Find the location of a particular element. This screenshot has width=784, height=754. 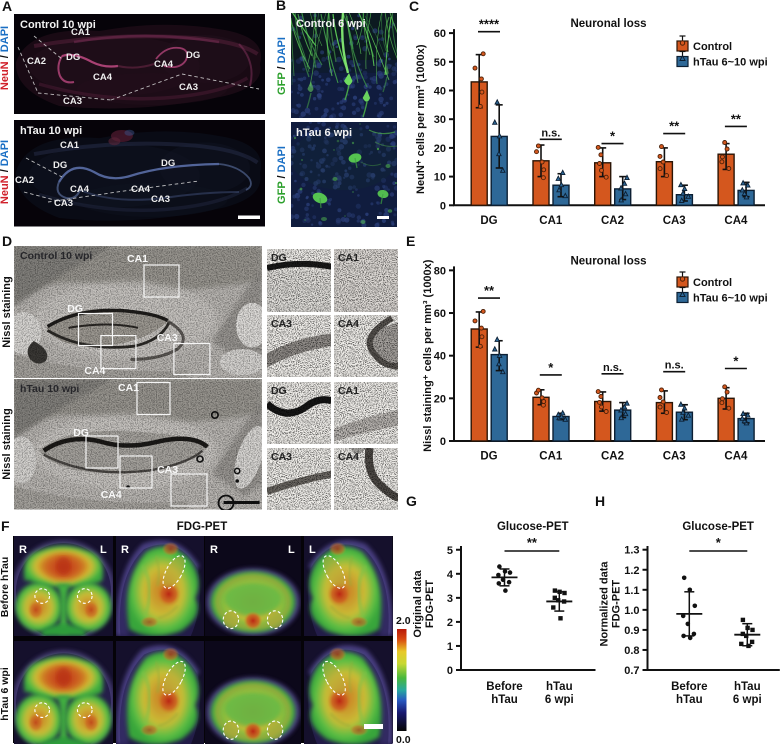

svg-text: 1.0 is located at coordinates (631, 611).